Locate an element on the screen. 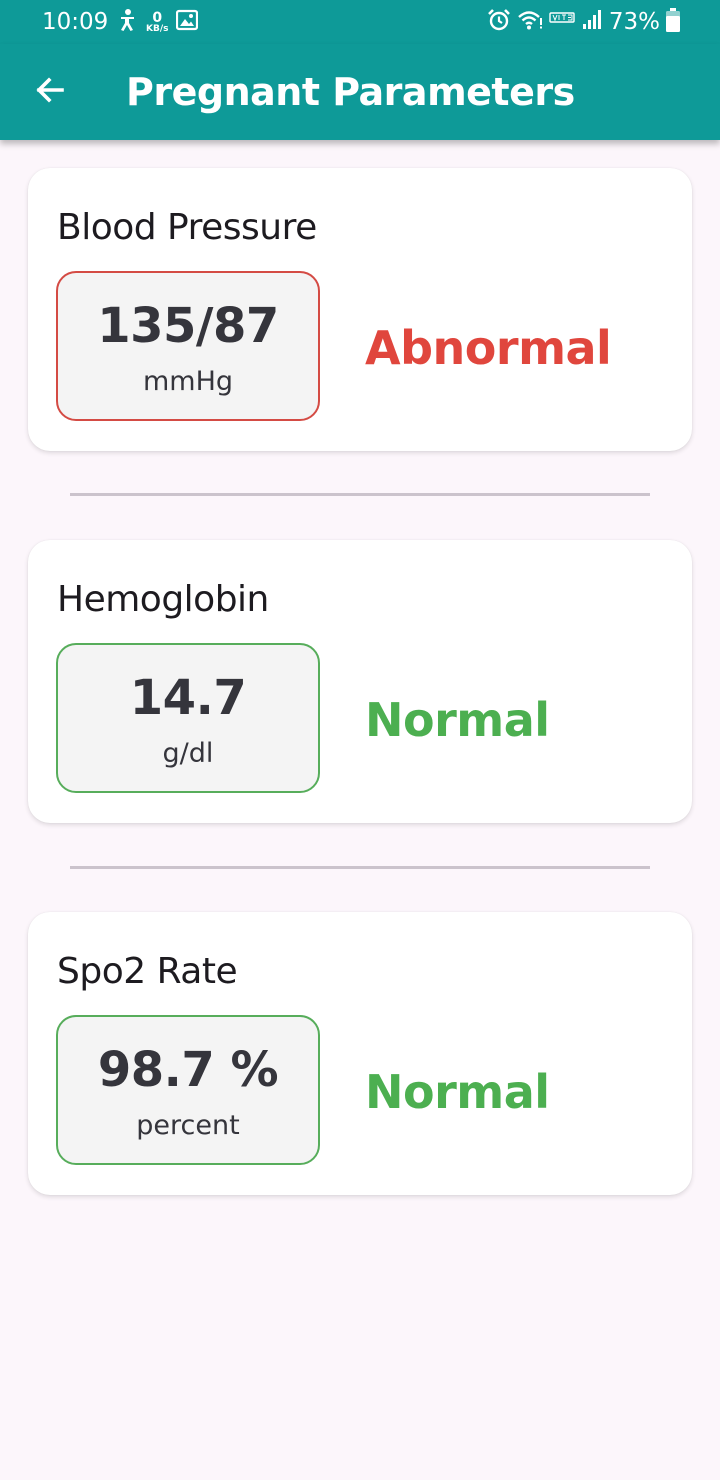  card-title: Spo2 Rate is located at coordinates (147, 971).